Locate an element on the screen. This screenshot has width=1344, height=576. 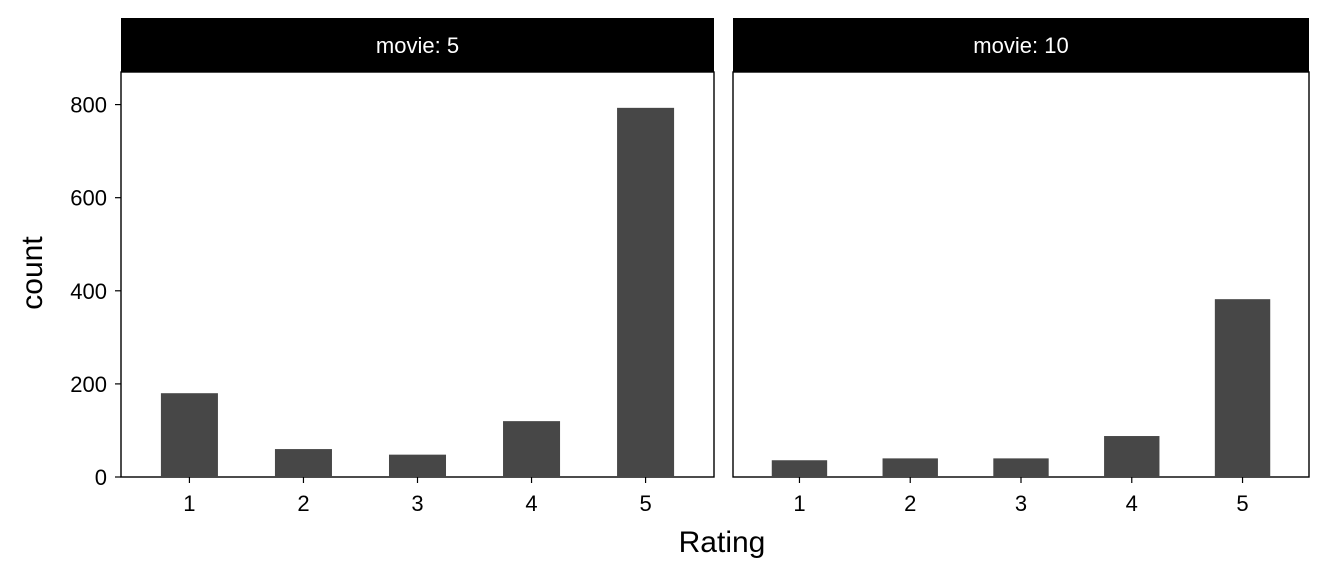
facet-strip-label: movie: 5 is located at coordinates (417, 45).